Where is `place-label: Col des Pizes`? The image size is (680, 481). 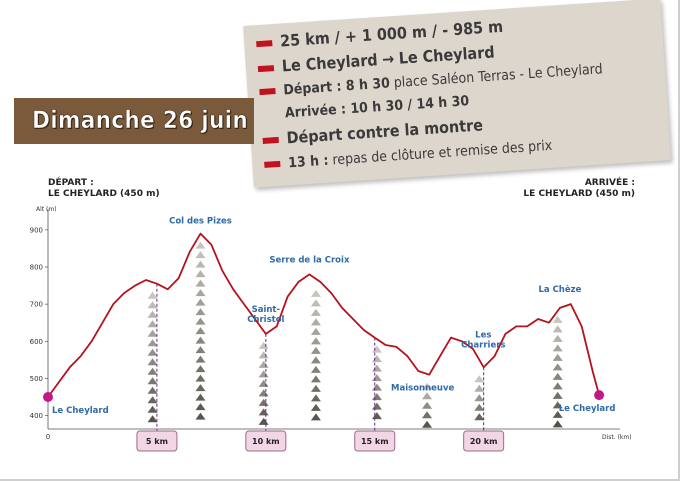
place-label: Col des Pizes is located at coordinates (200, 222).